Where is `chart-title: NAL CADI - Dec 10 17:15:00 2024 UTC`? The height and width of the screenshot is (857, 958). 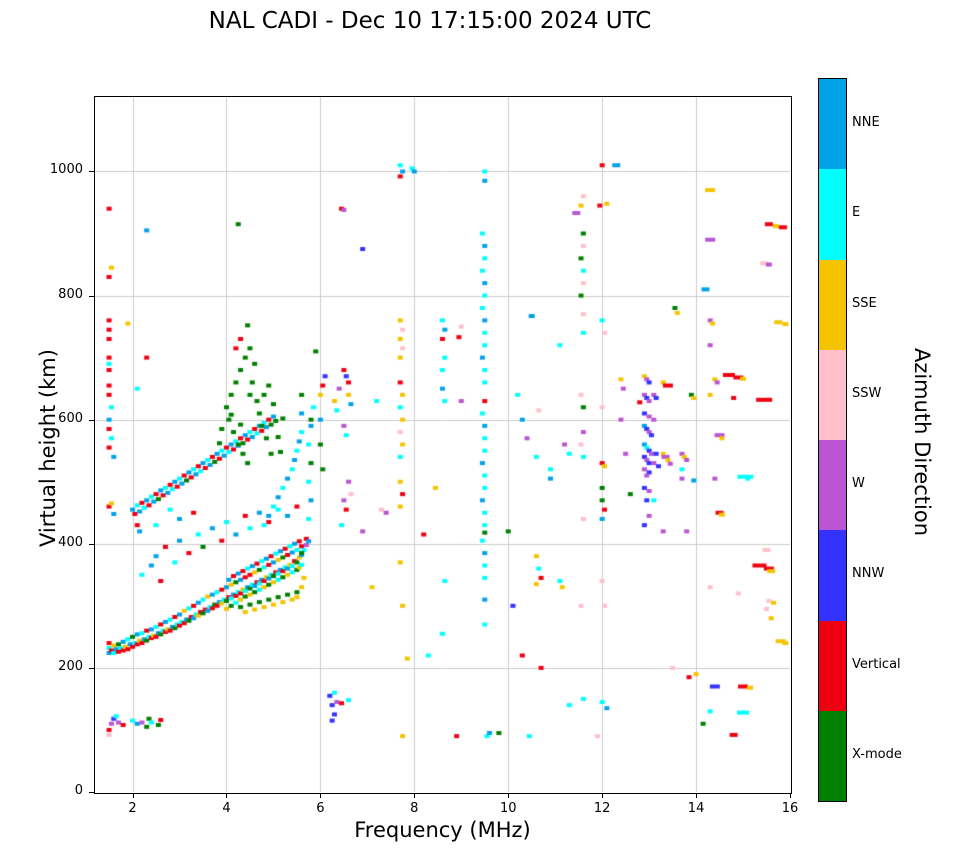
chart-title: NAL CADI - Dec 10 17:15:00 2024 UTC is located at coordinates (430, 21).